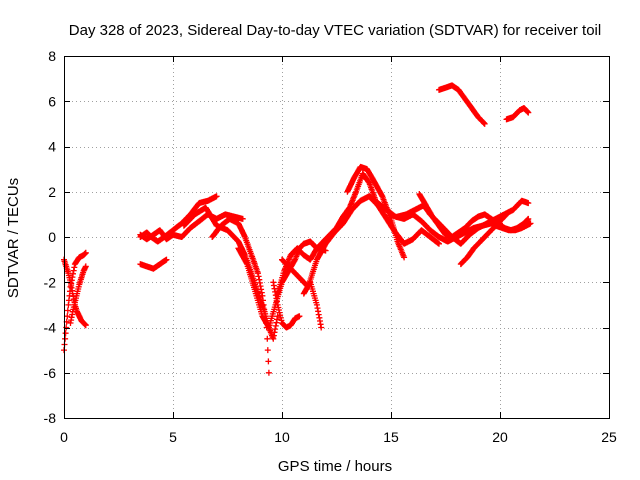 The height and width of the screenshot is (480, 640). What do you see at coordinates (50, 282) in the screenshot?
I see `y-tick-label: -2` at bounding box center [50, 282].